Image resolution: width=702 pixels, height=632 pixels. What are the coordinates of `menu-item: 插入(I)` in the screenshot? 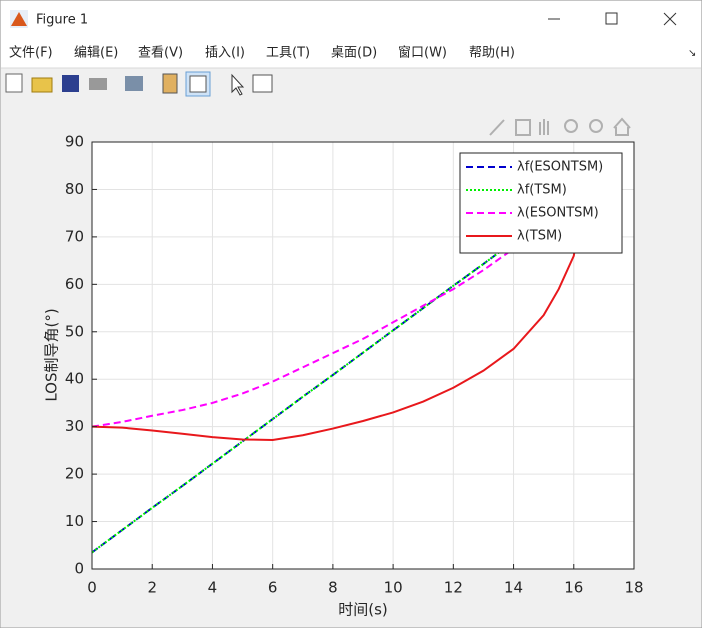 It's located at (225, 53).